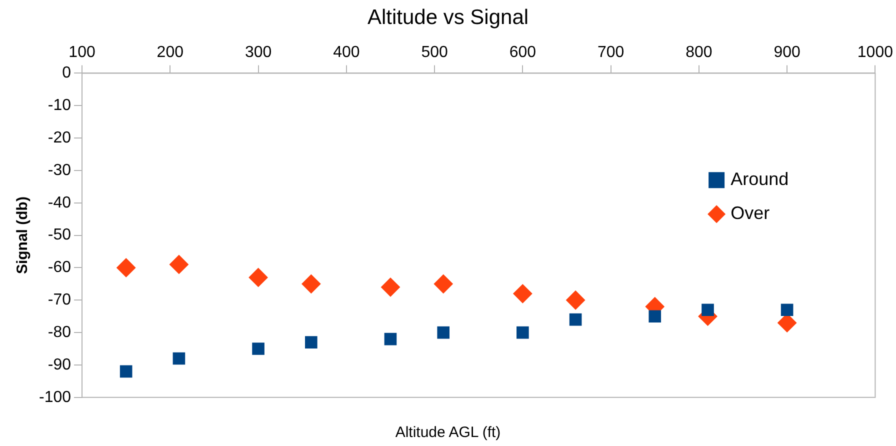 The width and height of the screenshot is (896, 446). I want to click on y-tick-label: -30, so click(60, 170).